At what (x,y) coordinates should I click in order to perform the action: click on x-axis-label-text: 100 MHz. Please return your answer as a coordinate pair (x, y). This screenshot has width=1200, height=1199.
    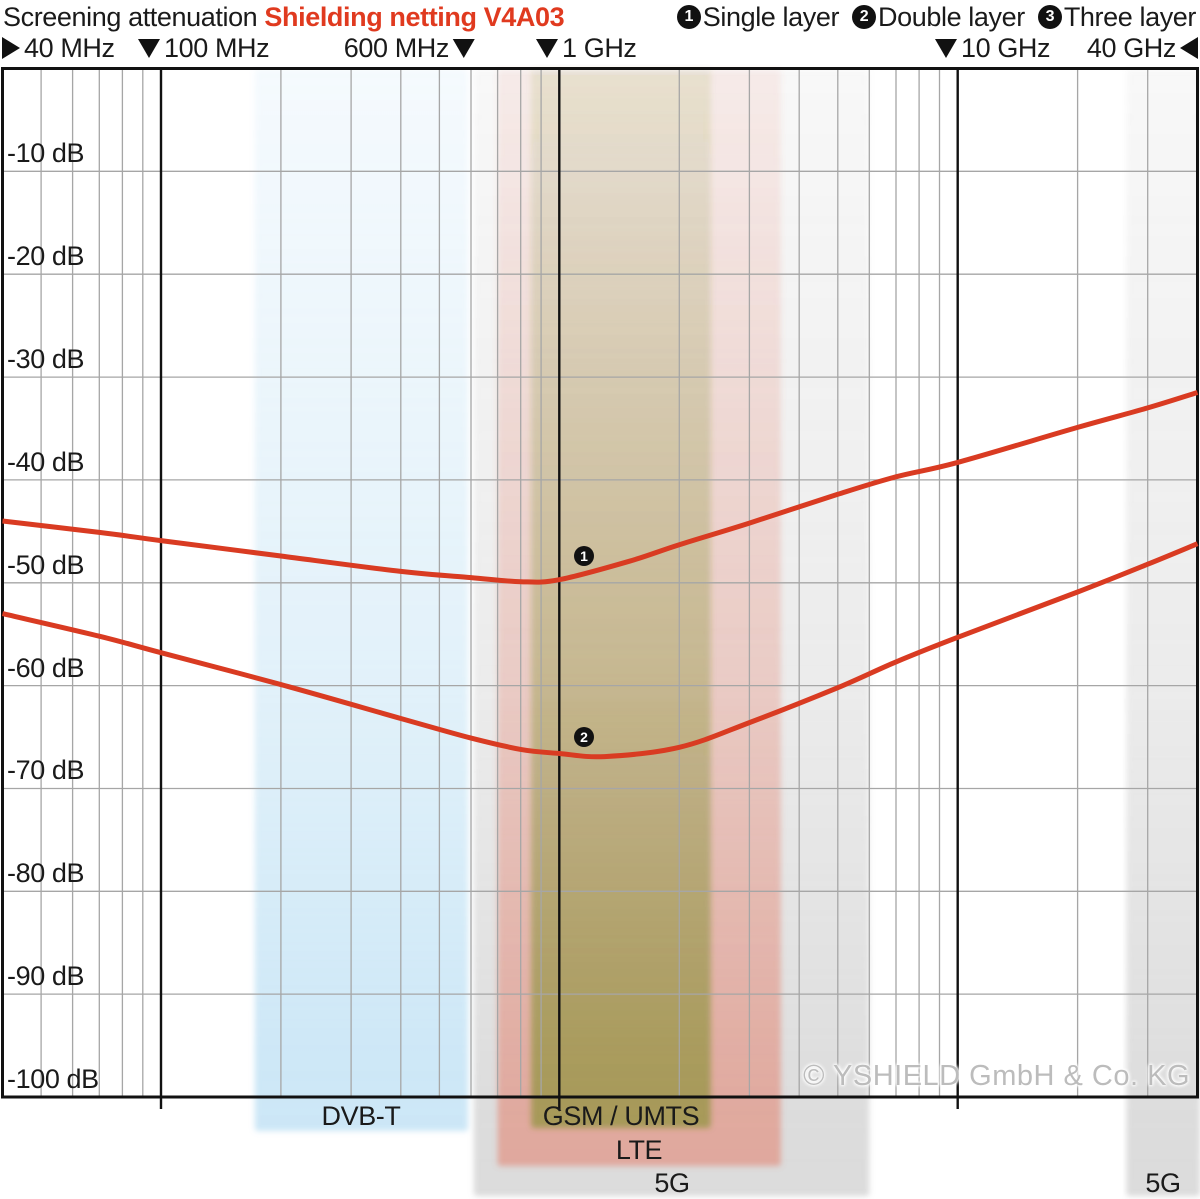
    Looking at the image, I should click on (217, 47).